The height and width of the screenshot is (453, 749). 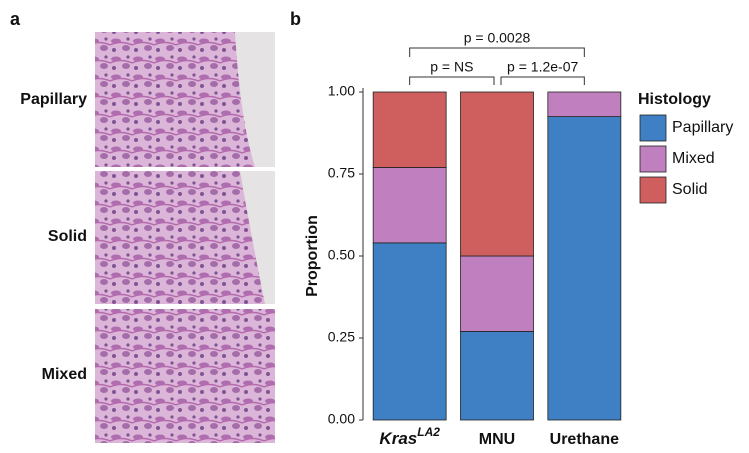 I want to click on legend-label: Mixed, so click(x=693, y=158).